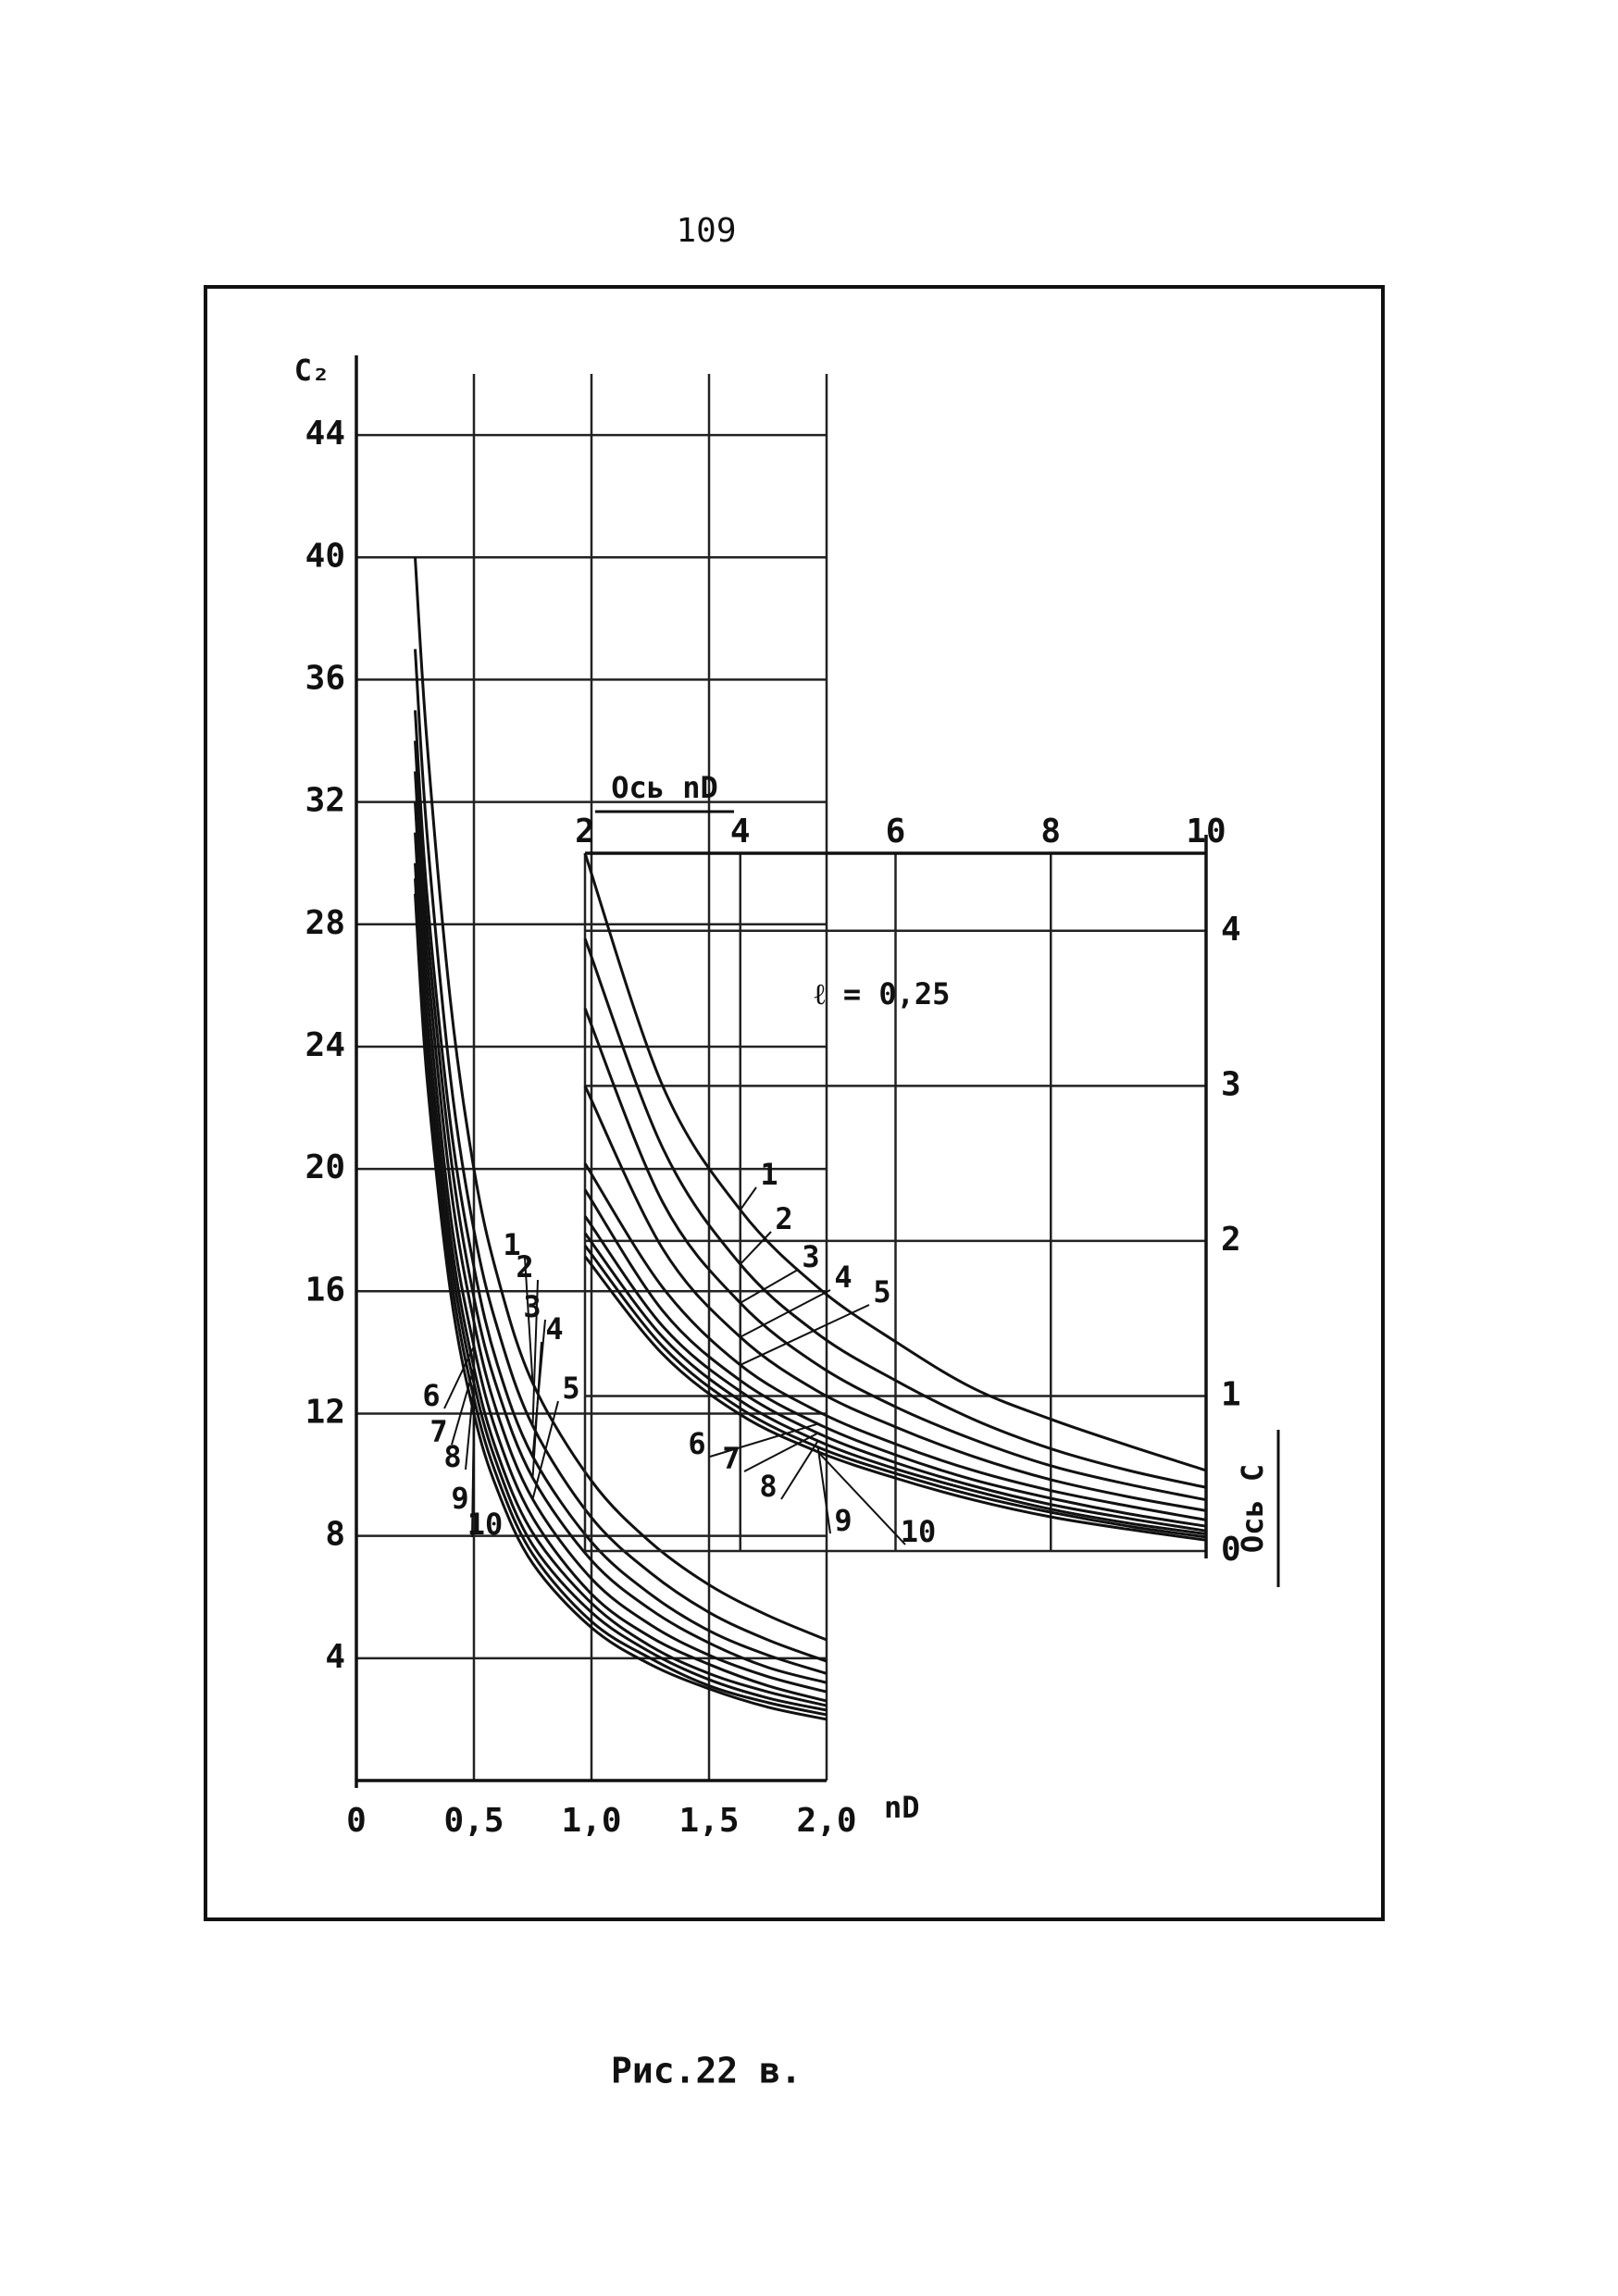 This screenshot has width=1618, height=2296. Describe the element at coordinates (1050, 832) in the screenshot. I see `x-tick-label: 8` at that location.